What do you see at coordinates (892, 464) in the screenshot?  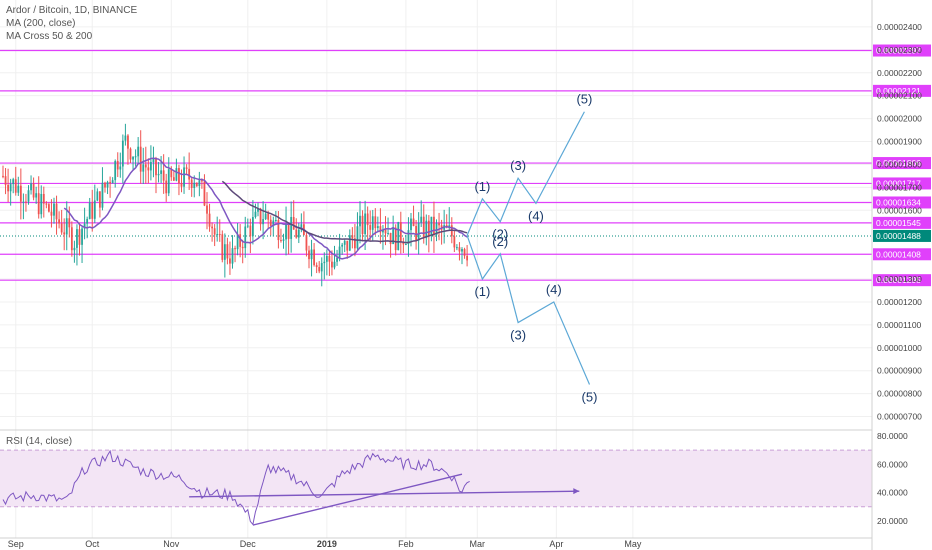 I see `rsi-tick-label: 60.0000` at bounding box center [892, 464].